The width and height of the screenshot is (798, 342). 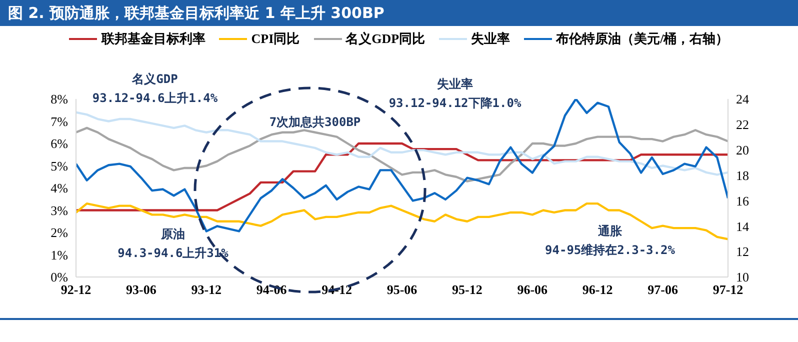 What do you see at coordinates (532, 290) in the screenshot?
I see `x-tick-label: 96-06` at bounding box center [532, 290].